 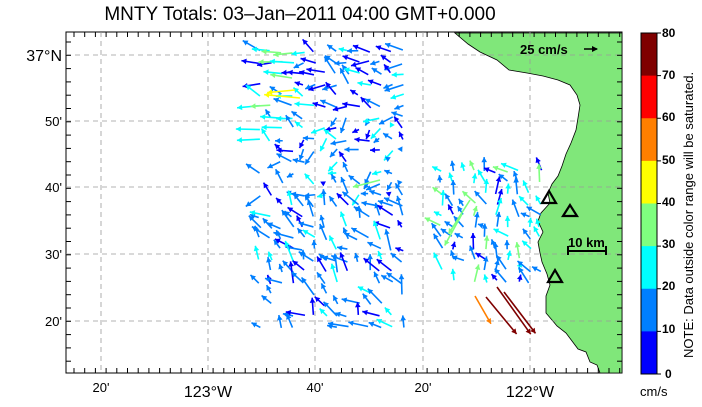 I want to click on colorbar-segment, so click(x=649, y=268).